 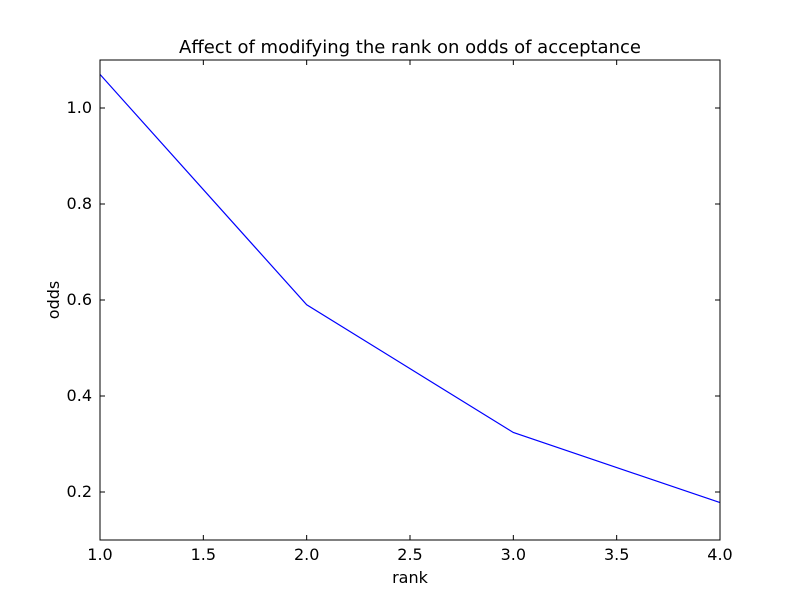 What do you see at coordinates (53, 300) in the screenshot?
I see `y-axis-label: odds` at bounding box center [53, 300].